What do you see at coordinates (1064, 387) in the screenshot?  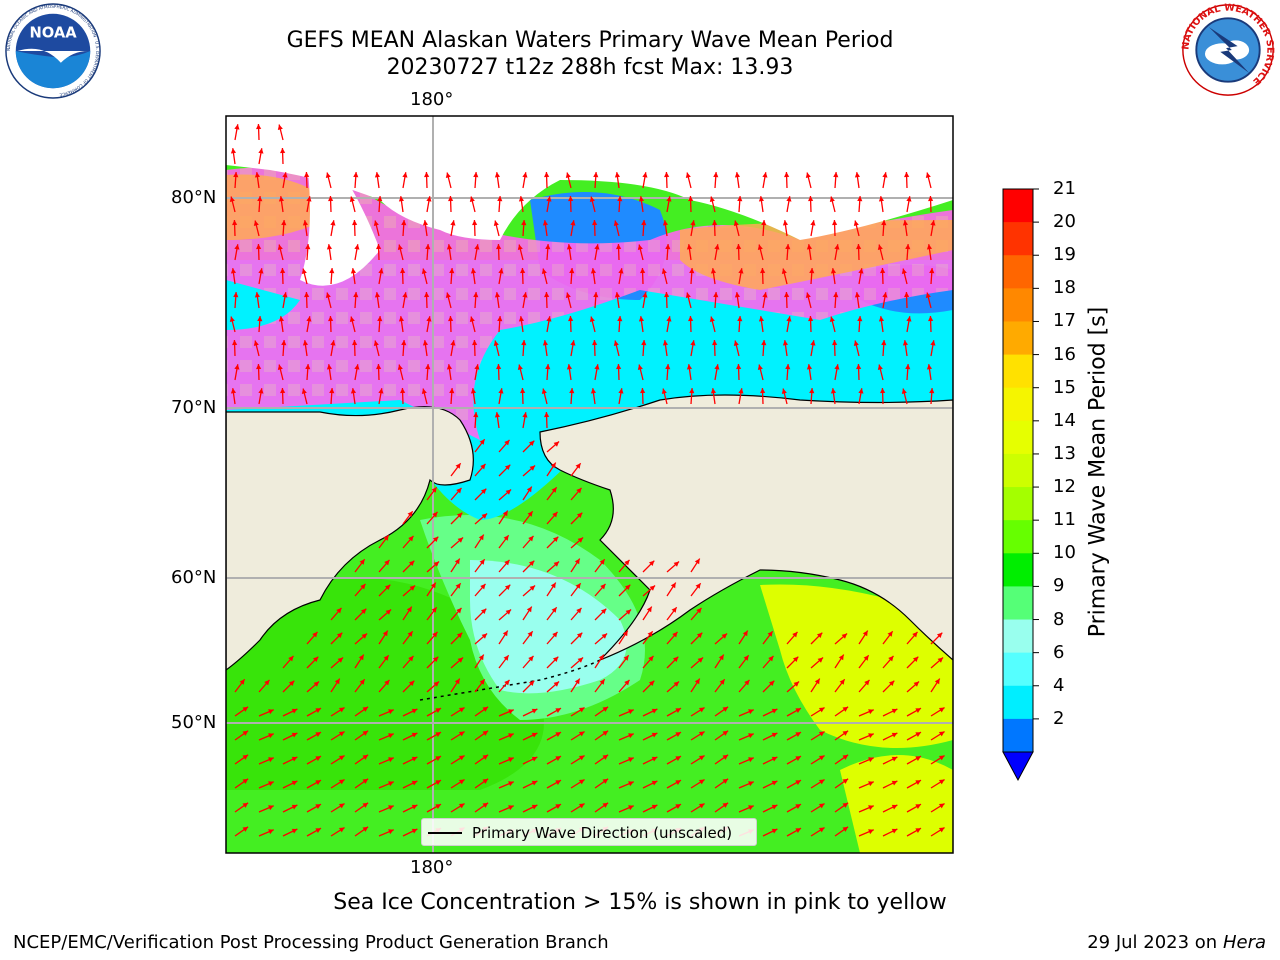 I see `colorbar-tick-label: 15` at bounding box center [1064, 387].